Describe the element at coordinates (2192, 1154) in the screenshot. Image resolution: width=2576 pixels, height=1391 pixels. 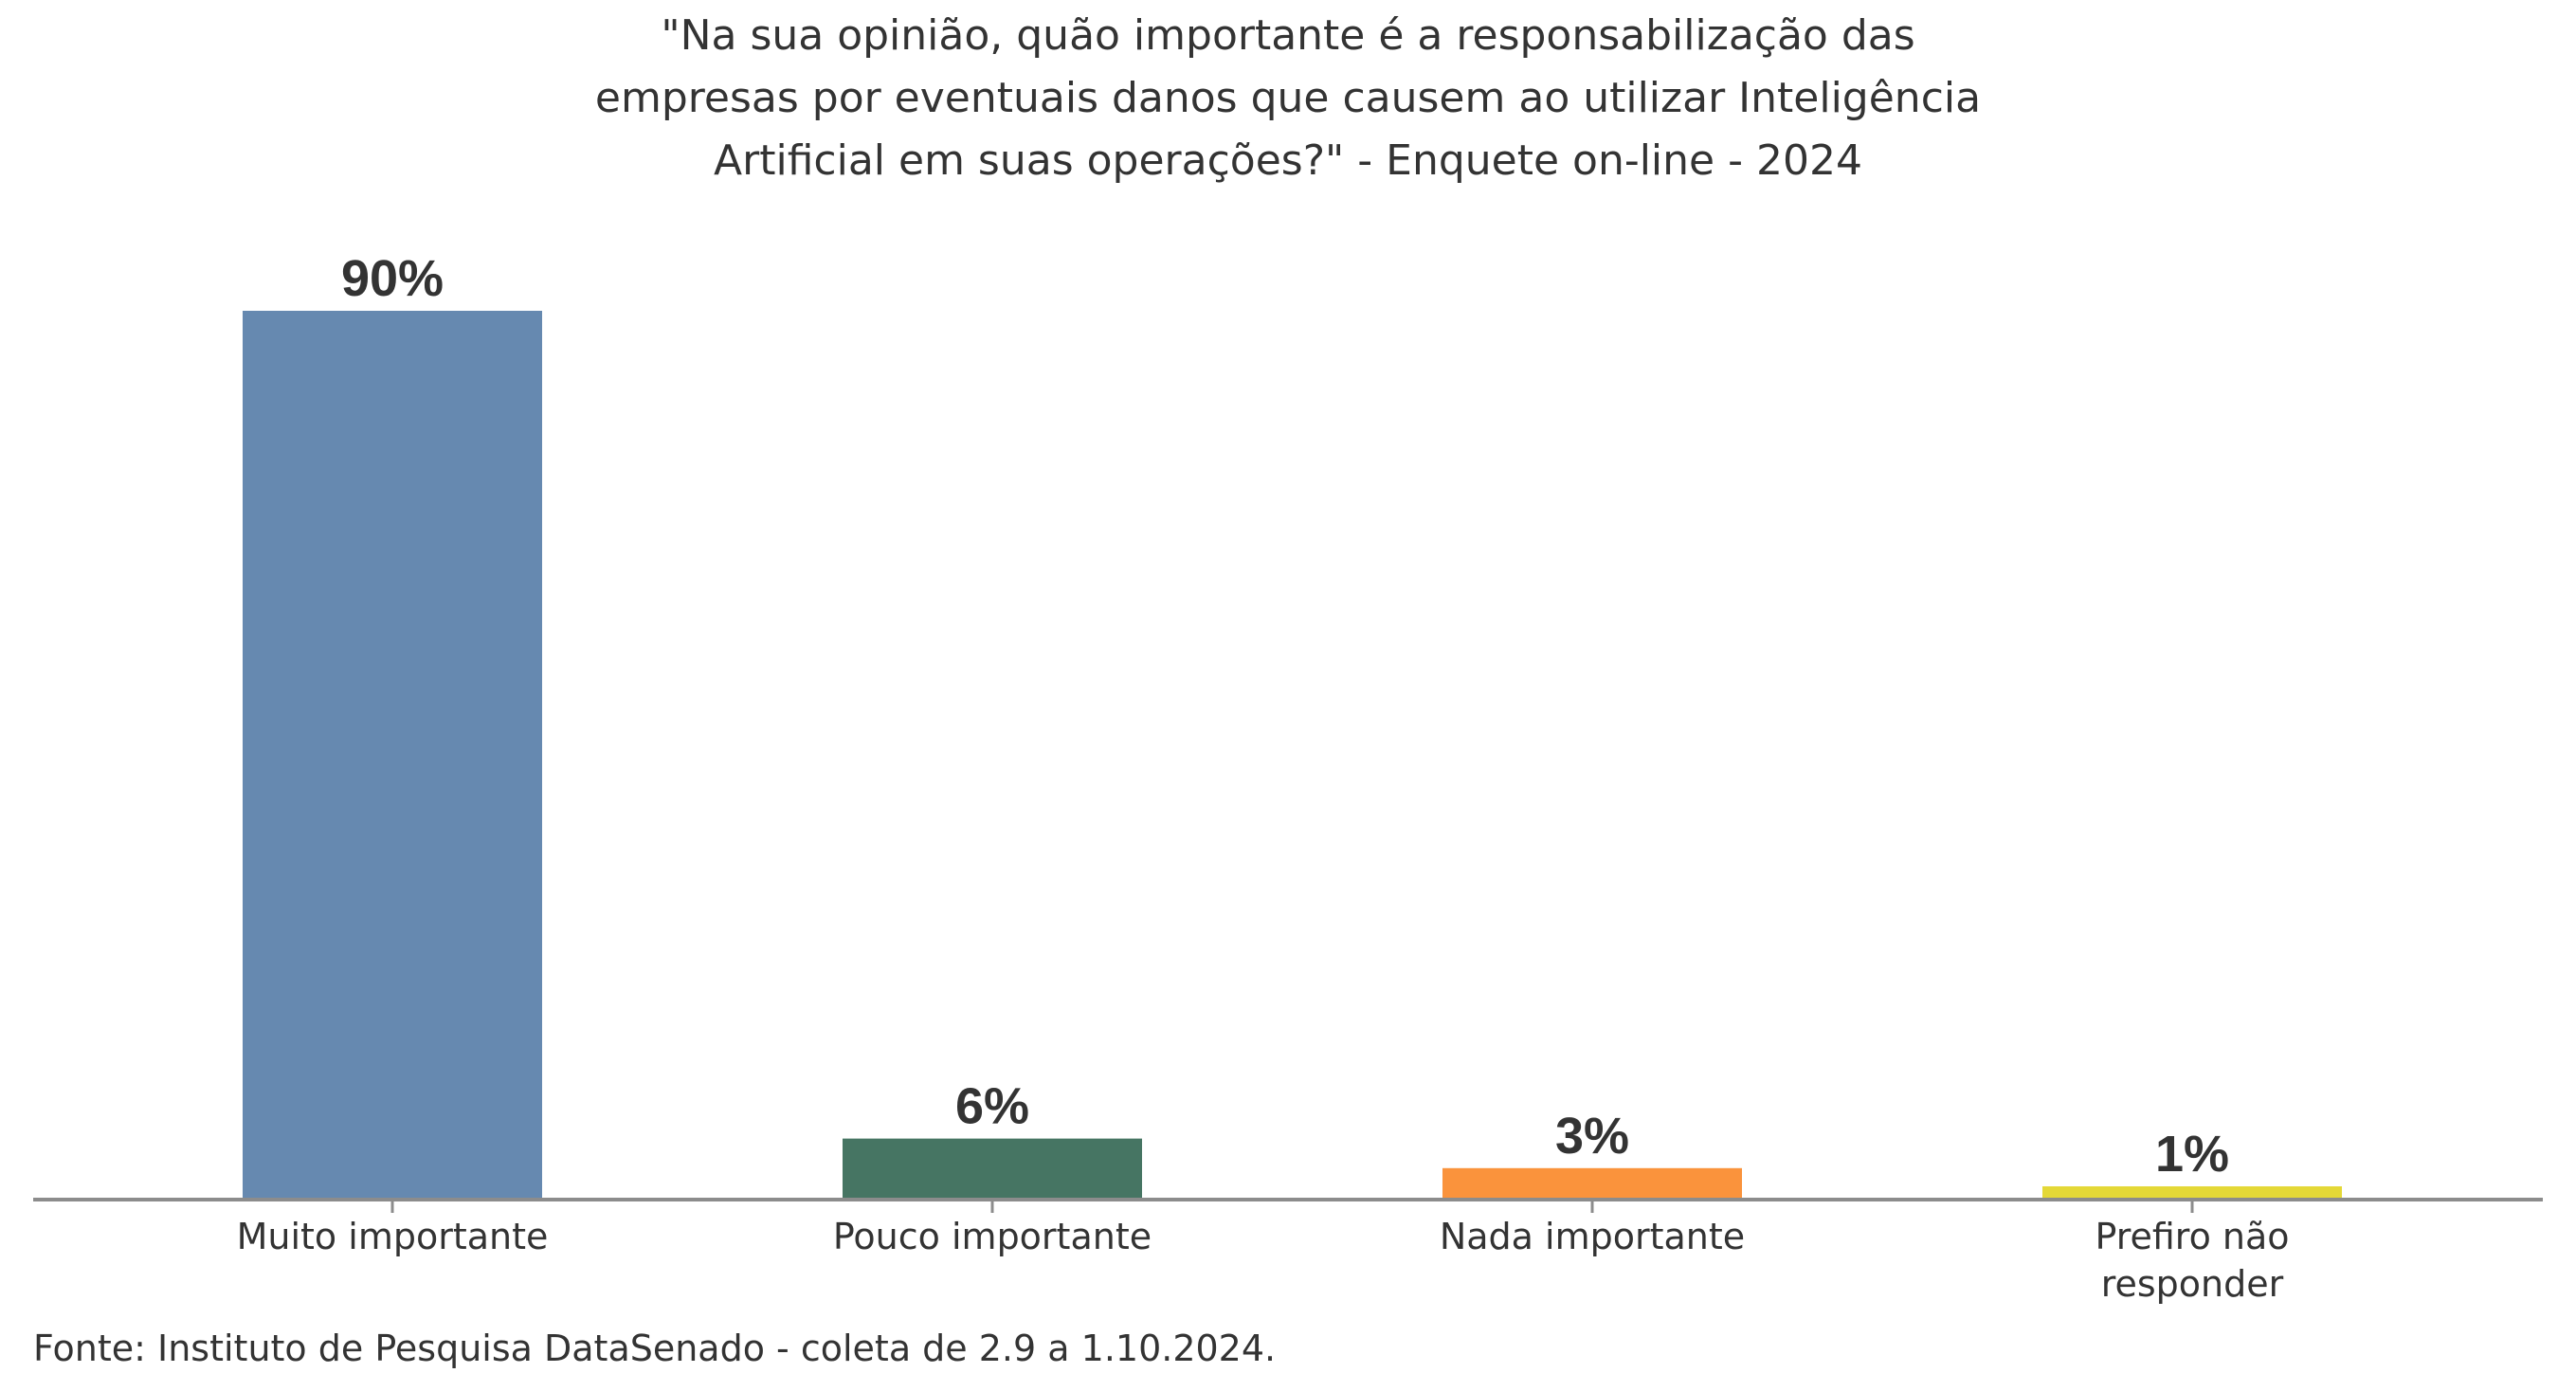
I see `data-label: 1%` at that location.